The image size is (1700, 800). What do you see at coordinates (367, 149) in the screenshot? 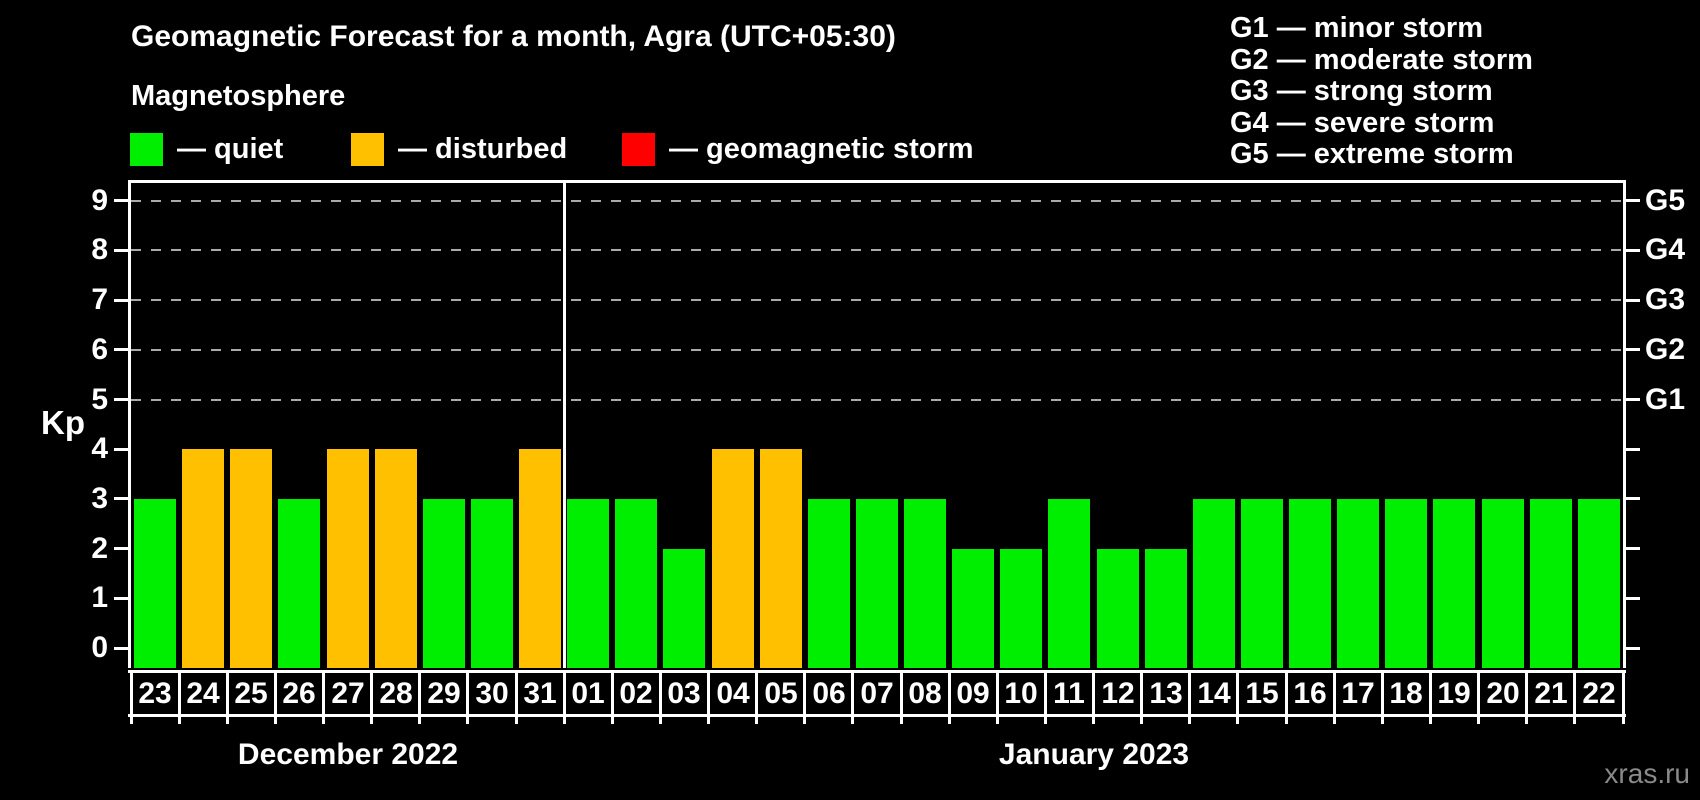
I see `disturbed-color-swatch` at bounding box center [367, 149].